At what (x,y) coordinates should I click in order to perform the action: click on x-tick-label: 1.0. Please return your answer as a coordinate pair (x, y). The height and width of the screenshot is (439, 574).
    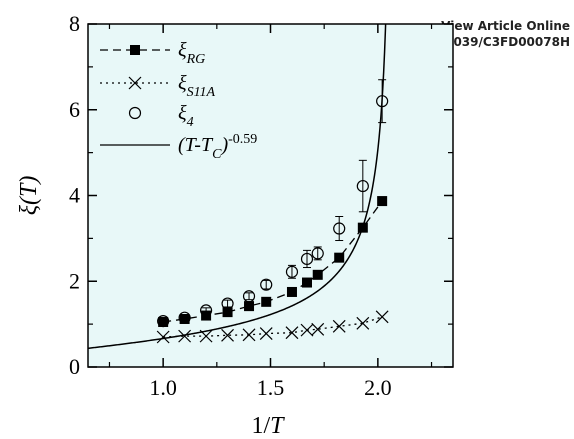
    Looking at the image, I should click on (163, 387).